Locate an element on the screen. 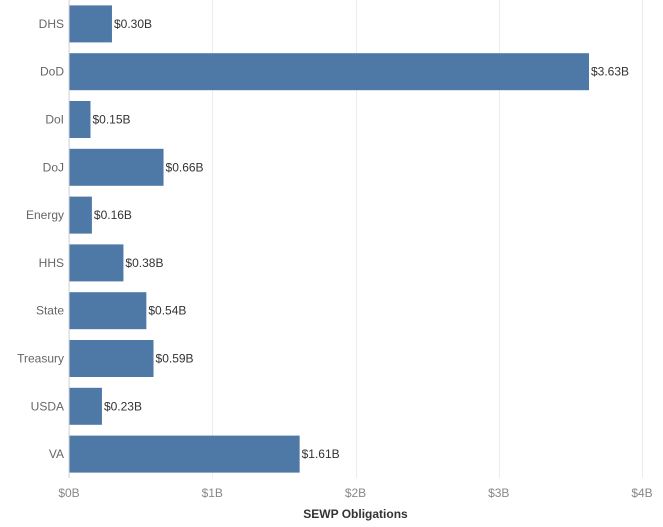 Image resolution: width=663 pixels, height=527 pixels. data-label: $0.54B is located at coordinates (167, 311).